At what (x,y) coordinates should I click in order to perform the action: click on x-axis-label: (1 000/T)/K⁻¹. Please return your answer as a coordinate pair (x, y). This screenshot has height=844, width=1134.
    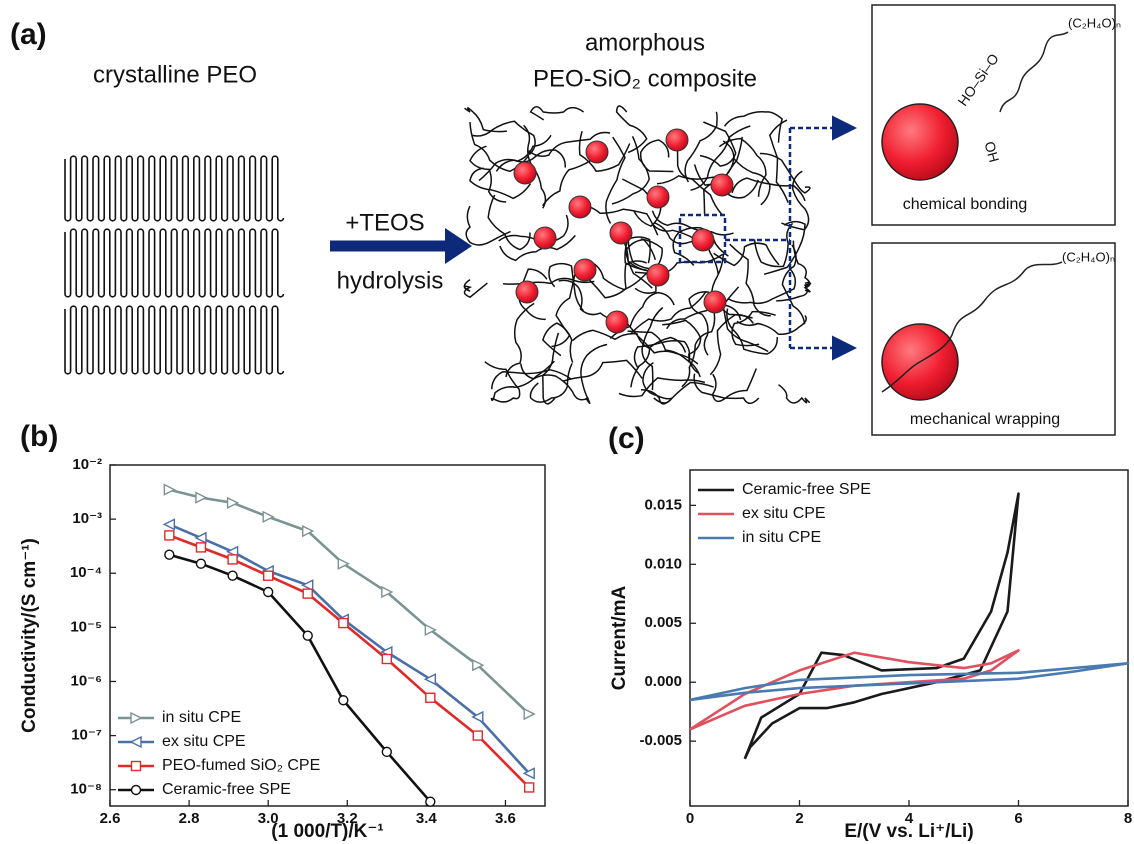
    Looking at the image, I should click on (327, 831).